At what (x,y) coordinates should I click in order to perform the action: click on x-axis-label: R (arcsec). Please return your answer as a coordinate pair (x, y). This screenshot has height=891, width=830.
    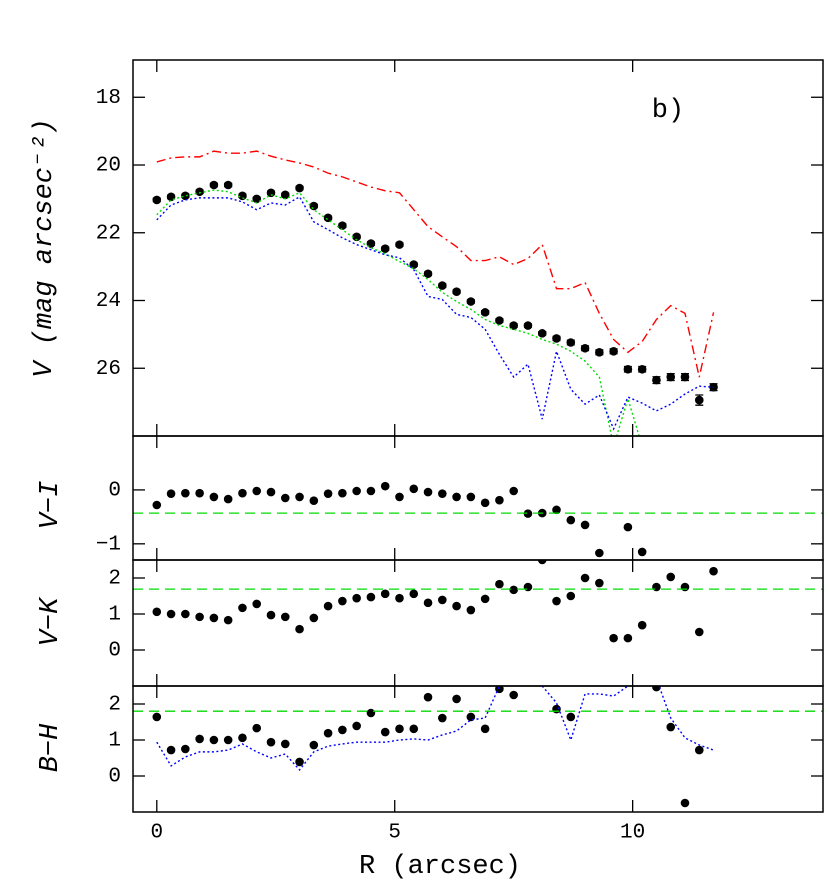
    Looking at the image, I should click on (440, 867).